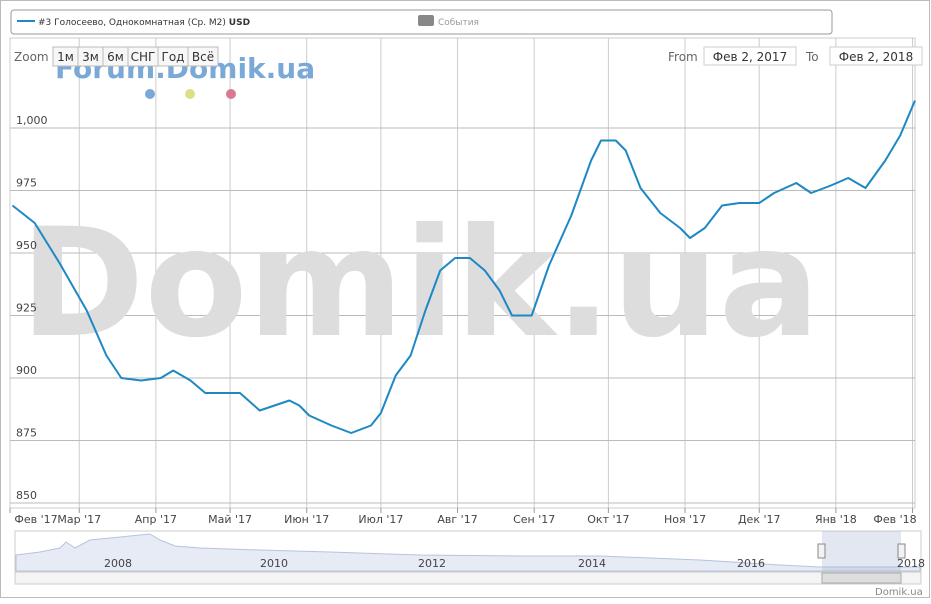 The width and height of the screenshot is (931, 604). I want to click on navigator-year: 2018, so click(911, 563).